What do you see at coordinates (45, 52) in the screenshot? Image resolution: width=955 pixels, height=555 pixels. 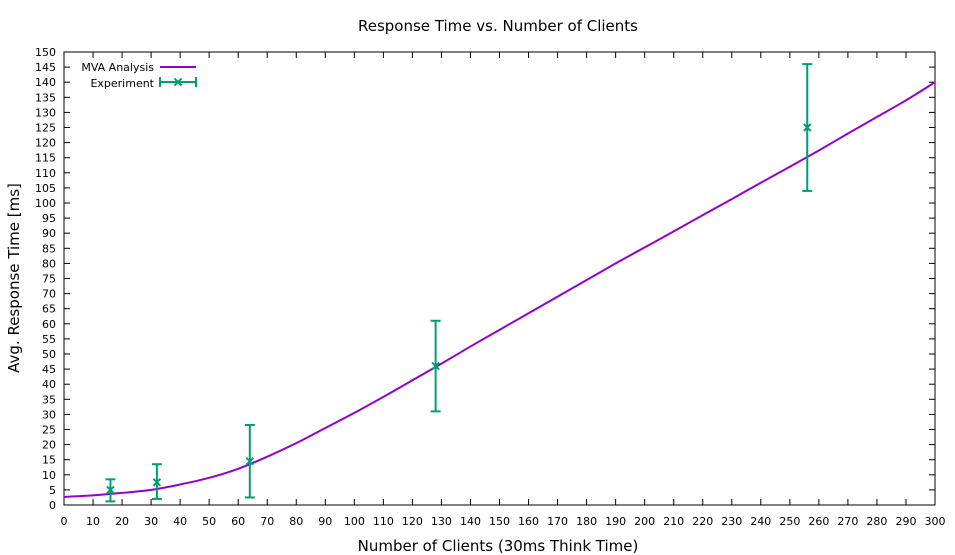 I see `y-tick-label: 150` at bounding box center [45, 52].